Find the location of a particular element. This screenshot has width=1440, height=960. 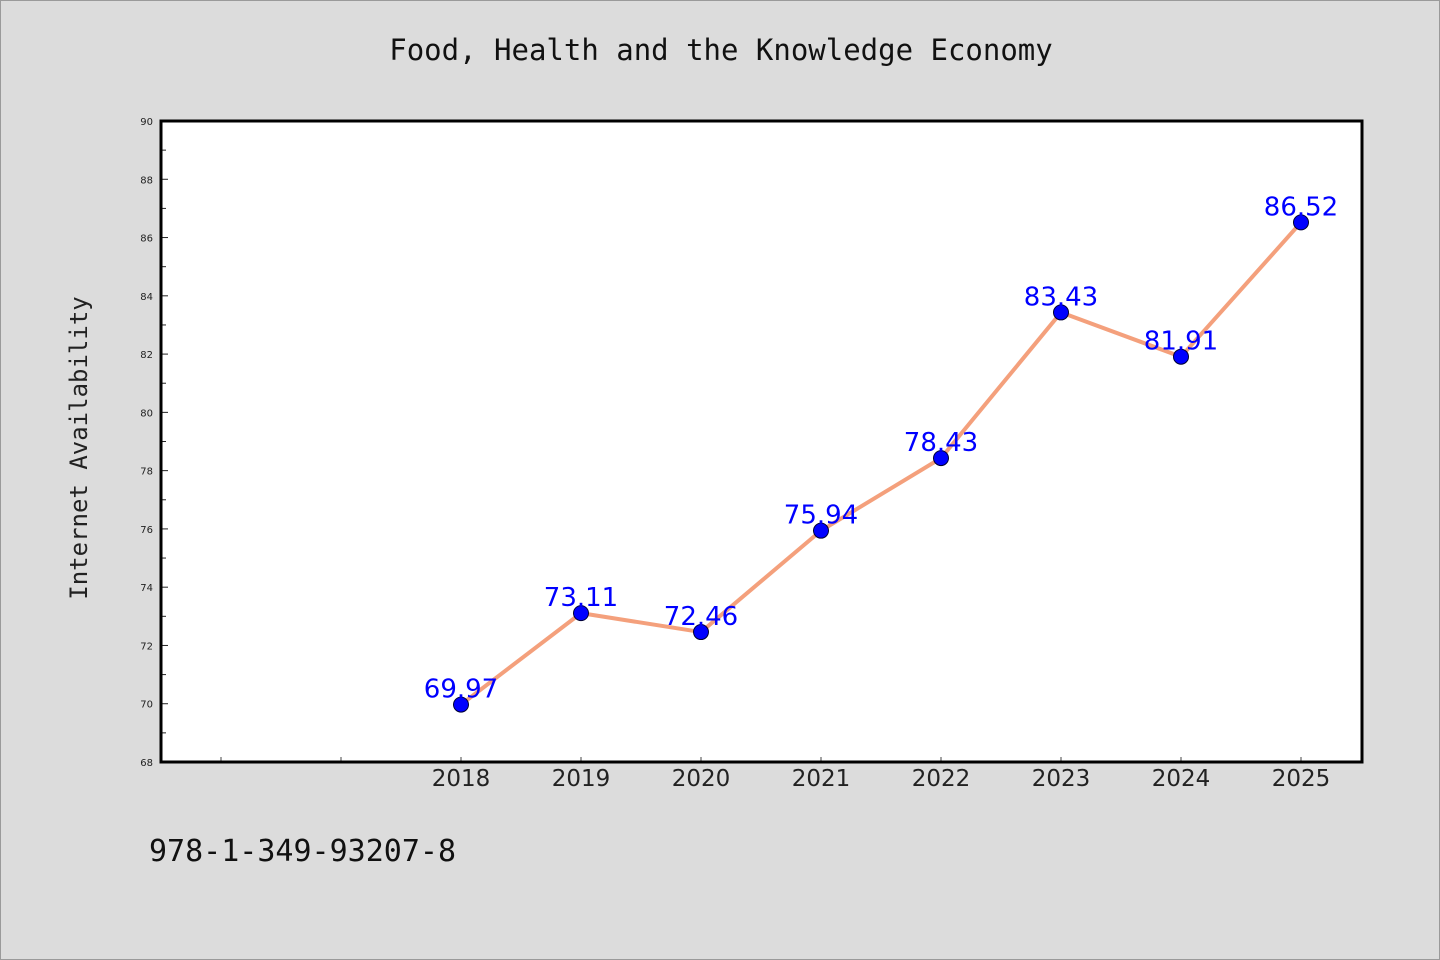

x-tick-label: 2022 is located at coordinates (941, 779).